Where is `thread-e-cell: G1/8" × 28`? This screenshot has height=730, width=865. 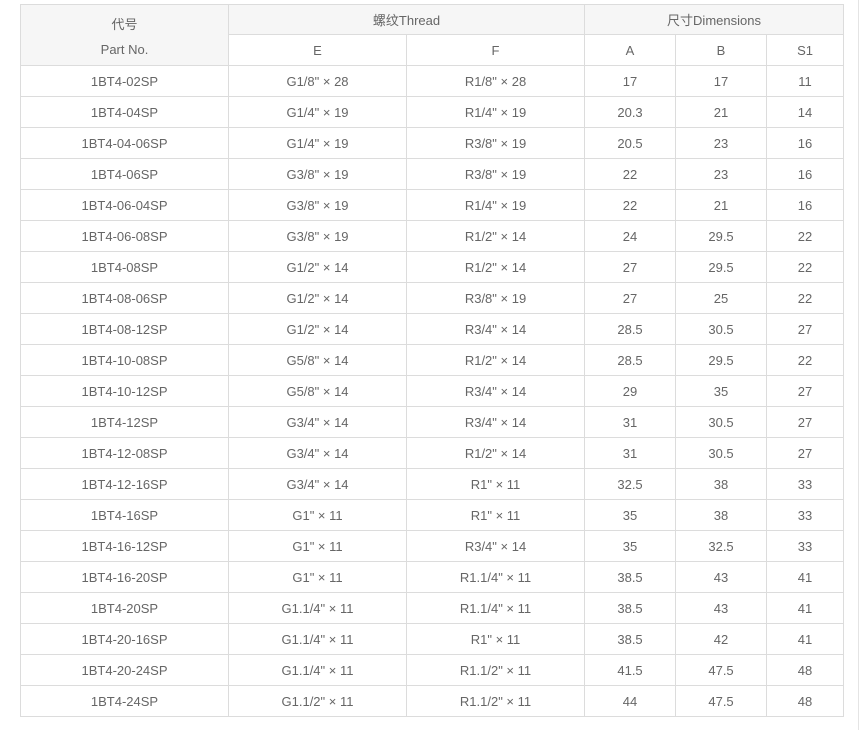
thread-e-cell: G1/8" × 28 is located at coordinates (317, 81).